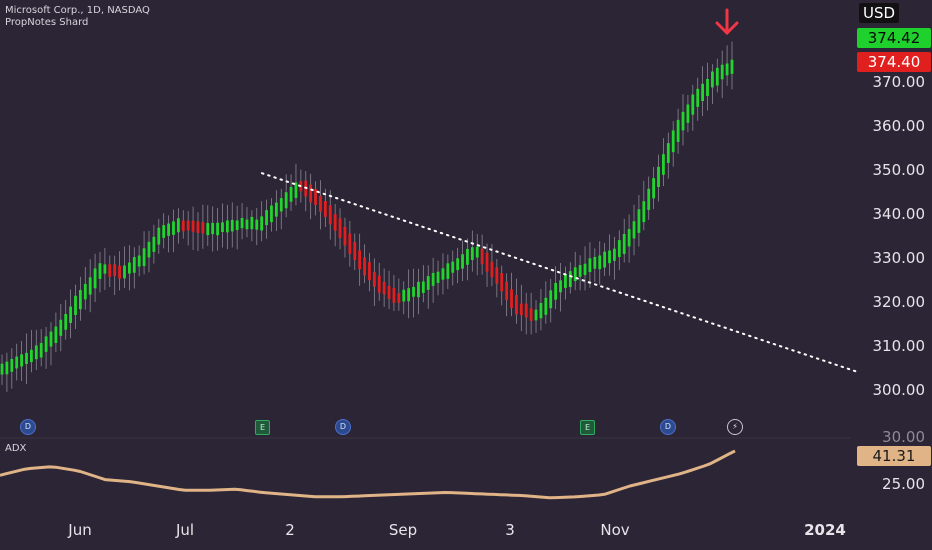  What do you see at coordinates (899, 214) in the screenshot?
I see `price-tick-label: 340.00` at bounding box center [899, 214].